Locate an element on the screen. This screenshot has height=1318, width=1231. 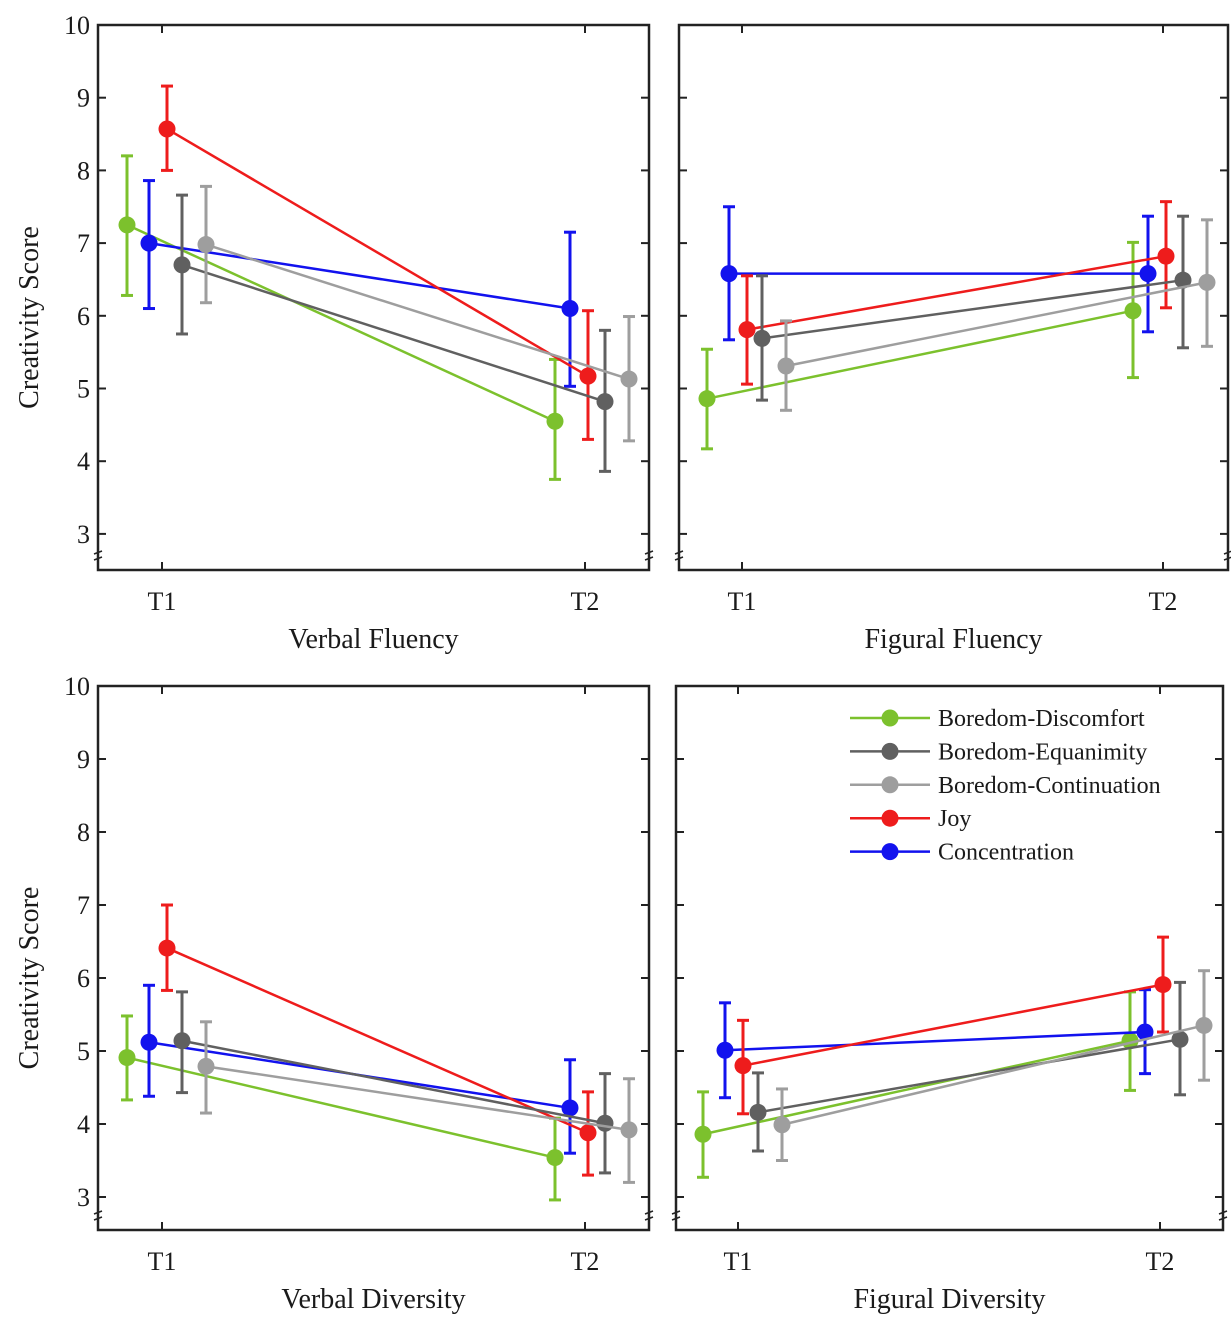
legend-label: Boredom-Equanimity is located at coordinates (1042, 752).